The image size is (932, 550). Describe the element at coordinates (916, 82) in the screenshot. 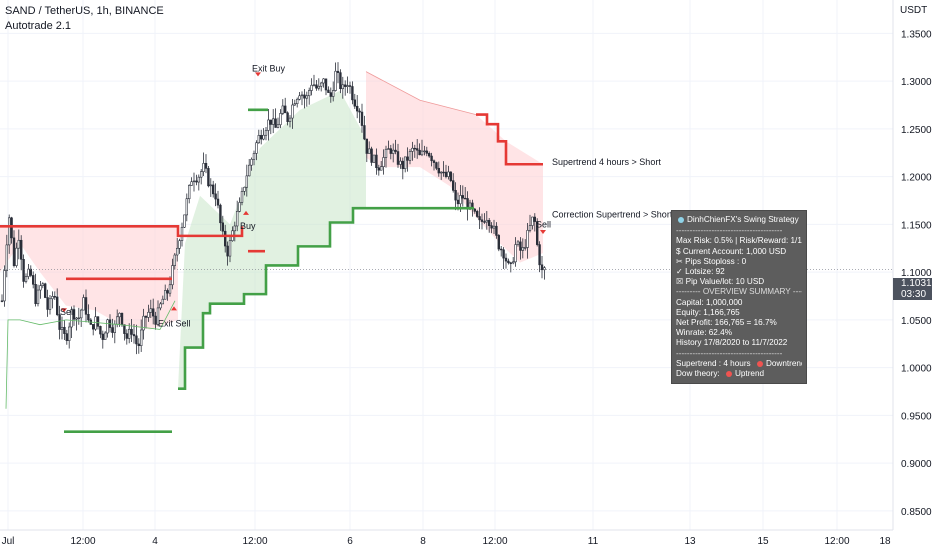

I see `y-tick-label: 1.3000` at that location.